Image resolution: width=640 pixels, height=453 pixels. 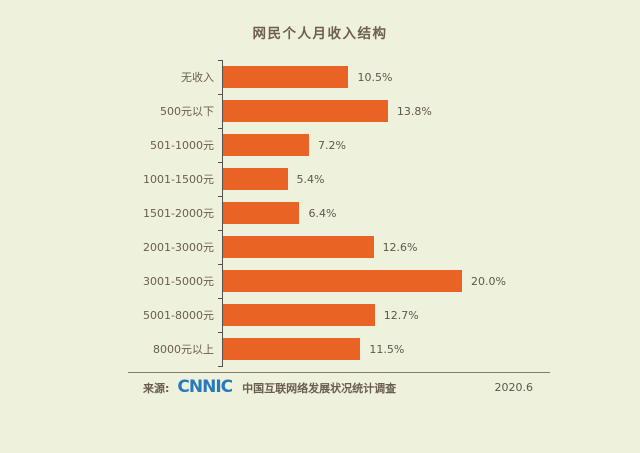 I want to click on category-label: 1501-2000元, so click(x=178, y=213).